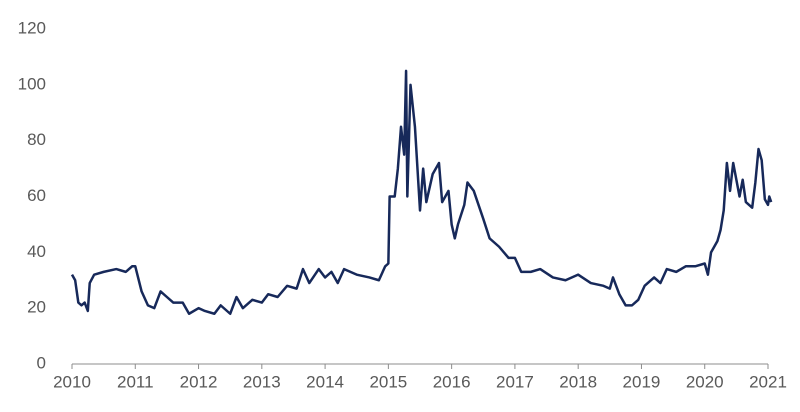 The width and height of the screenshot is (800, 412). I want to click on x-tick-label: 2015, so click(388, 381).